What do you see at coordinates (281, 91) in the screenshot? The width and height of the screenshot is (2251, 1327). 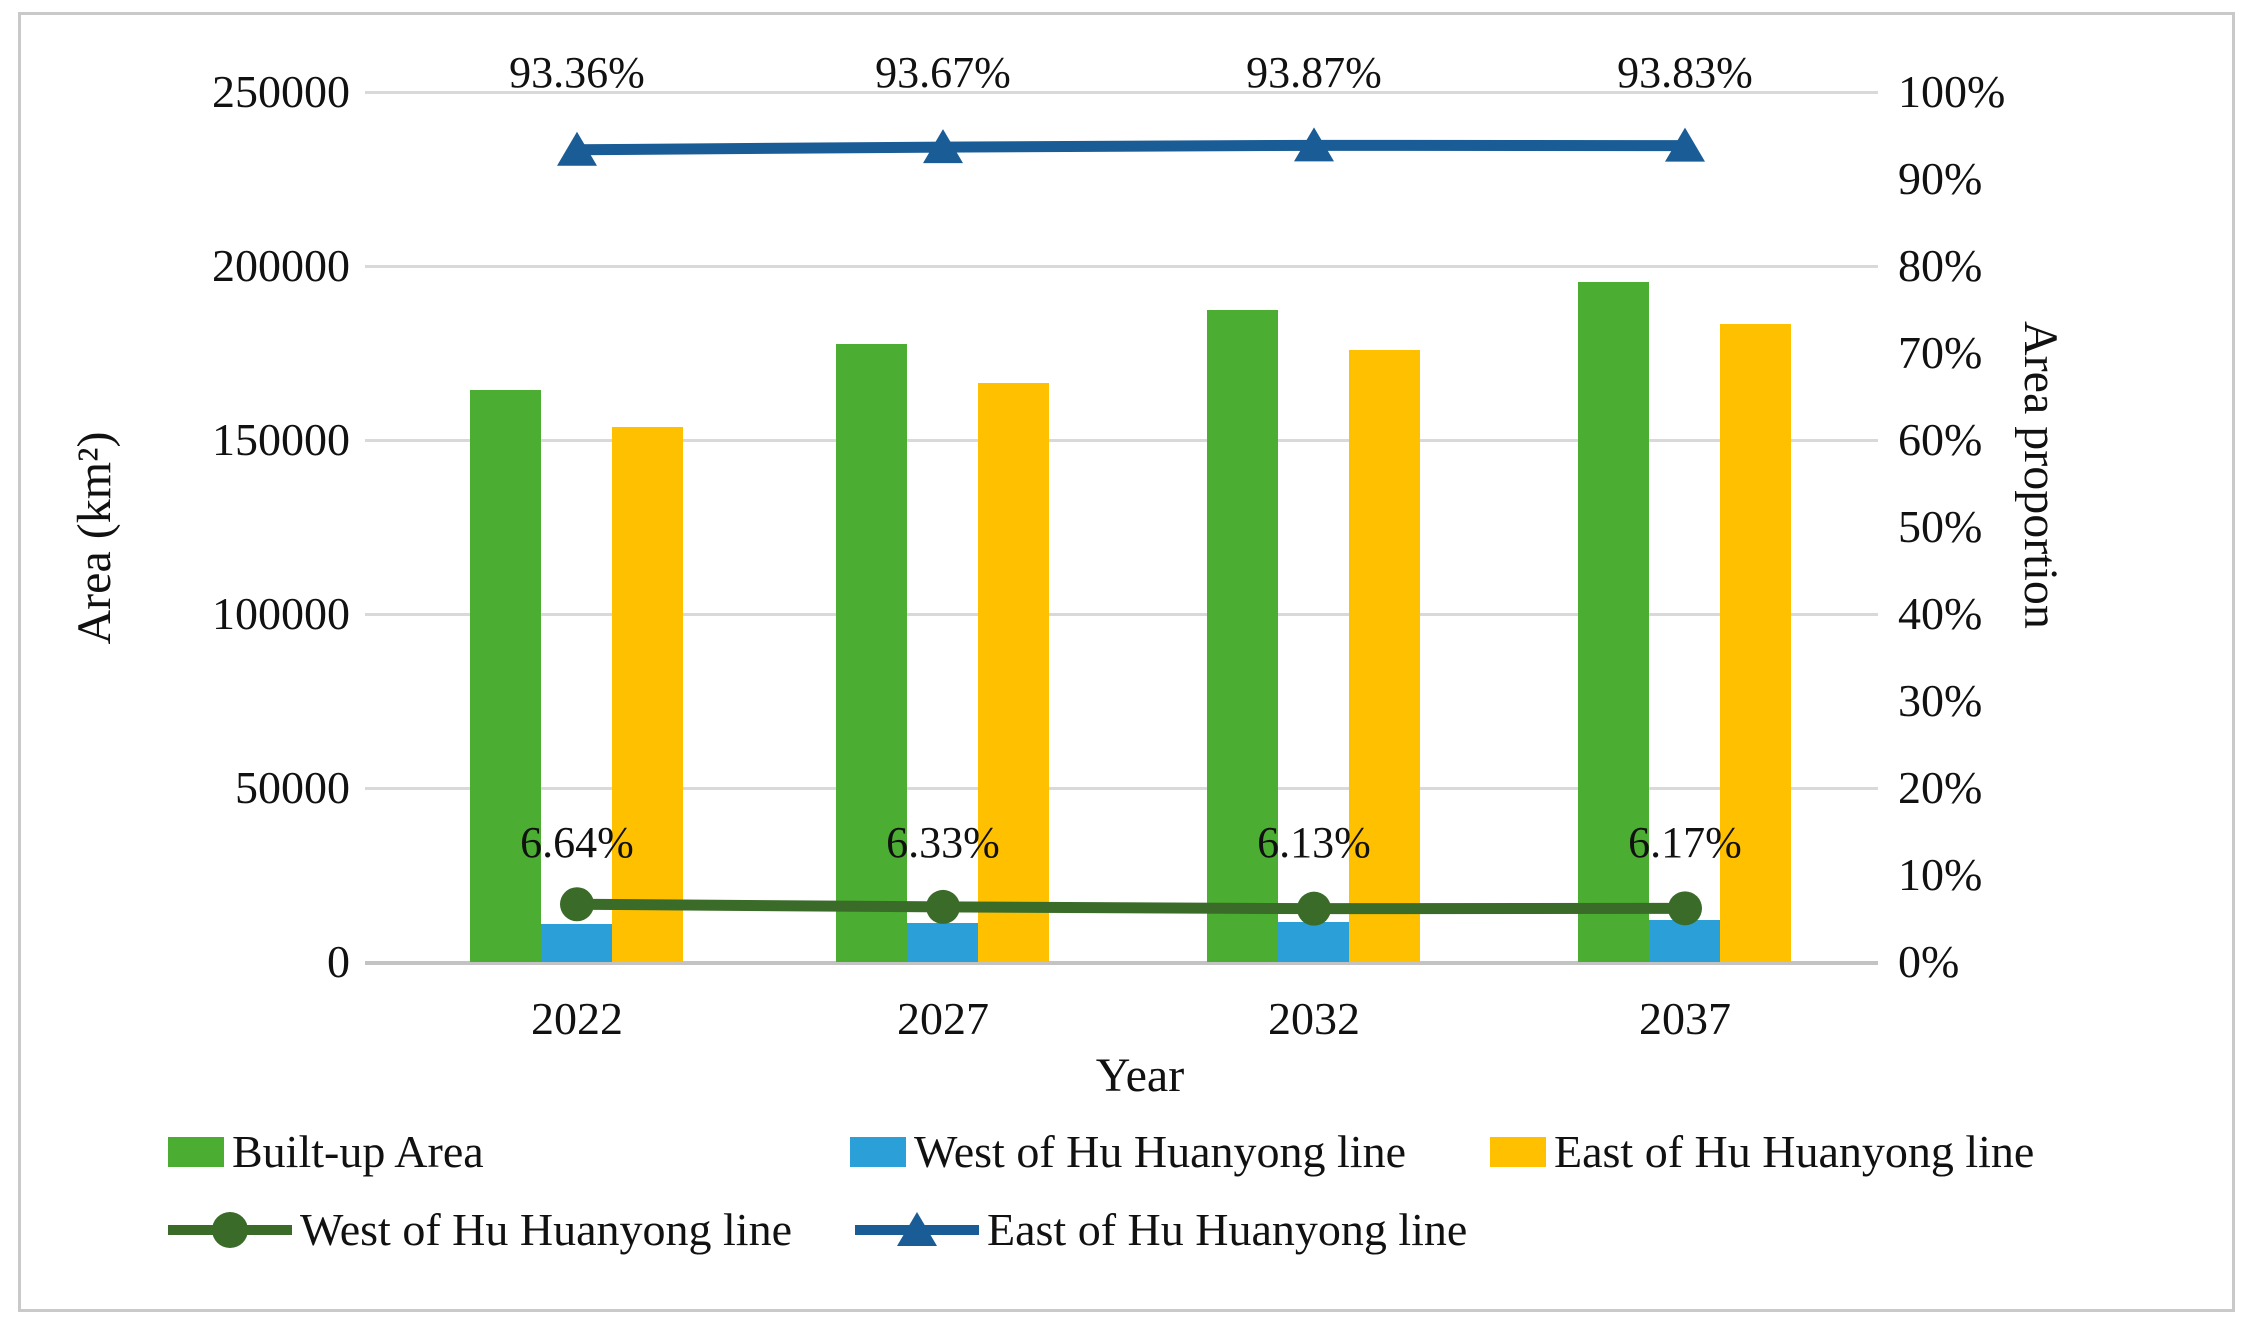 I see `left-axis-tick: 250000` at bounding box center [281, 91].